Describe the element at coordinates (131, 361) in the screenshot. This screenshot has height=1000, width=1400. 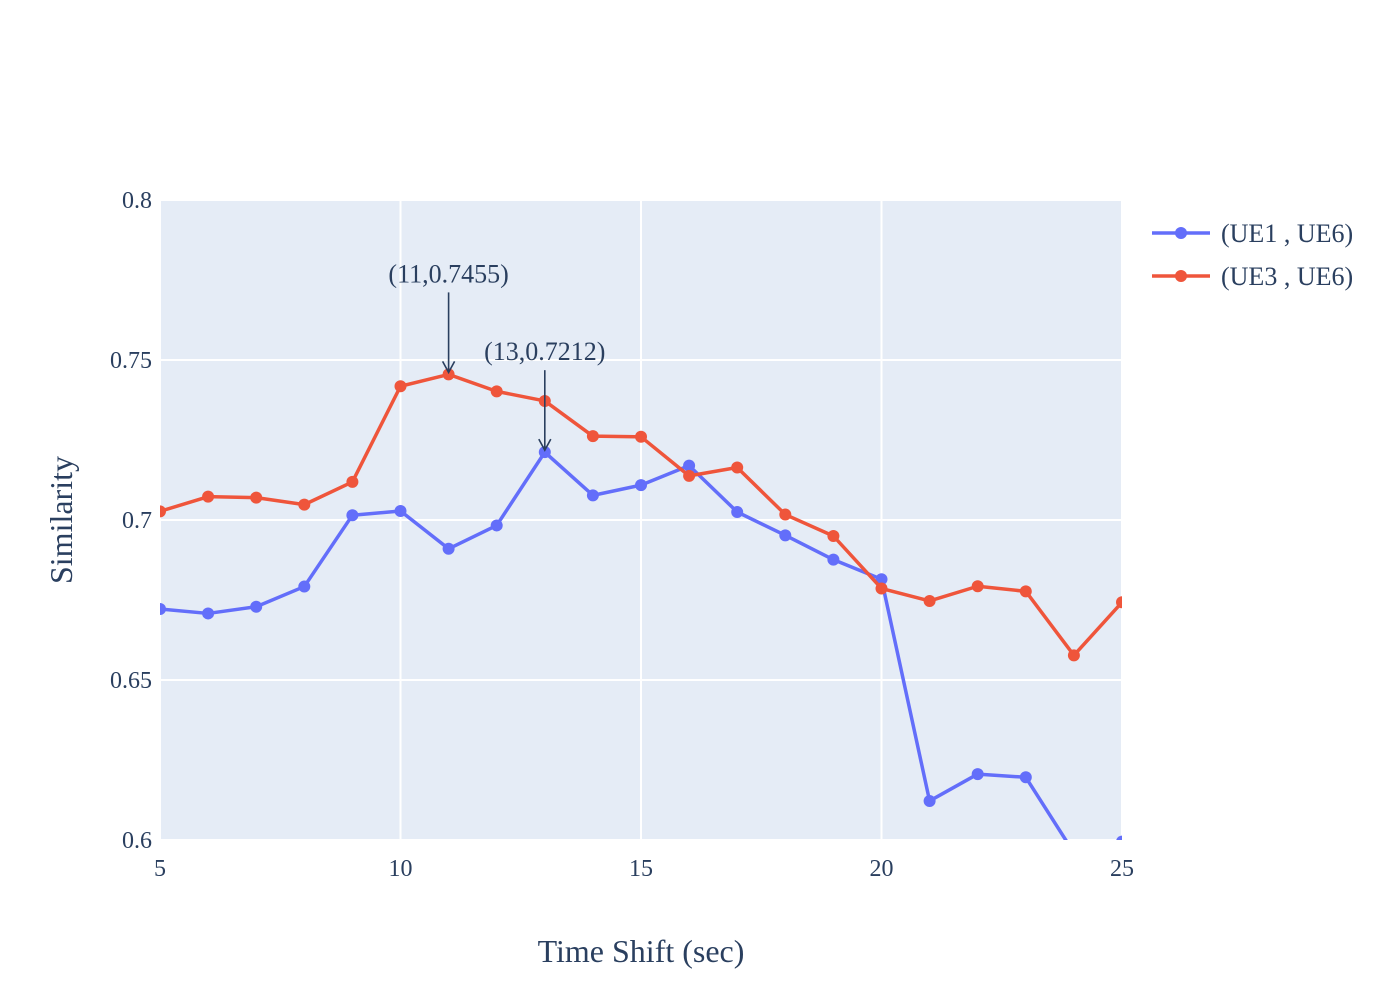
I see `y-tick-label: 0.75` at that location.